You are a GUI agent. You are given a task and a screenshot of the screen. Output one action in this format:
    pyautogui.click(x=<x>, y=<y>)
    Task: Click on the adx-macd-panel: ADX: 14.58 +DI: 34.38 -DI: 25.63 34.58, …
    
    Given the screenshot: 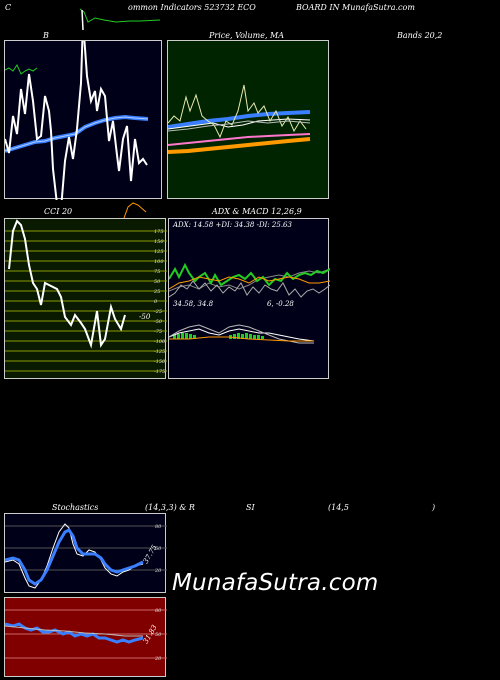 What is the action you would take?
    pyautogui.click(x=249, y=298)
    